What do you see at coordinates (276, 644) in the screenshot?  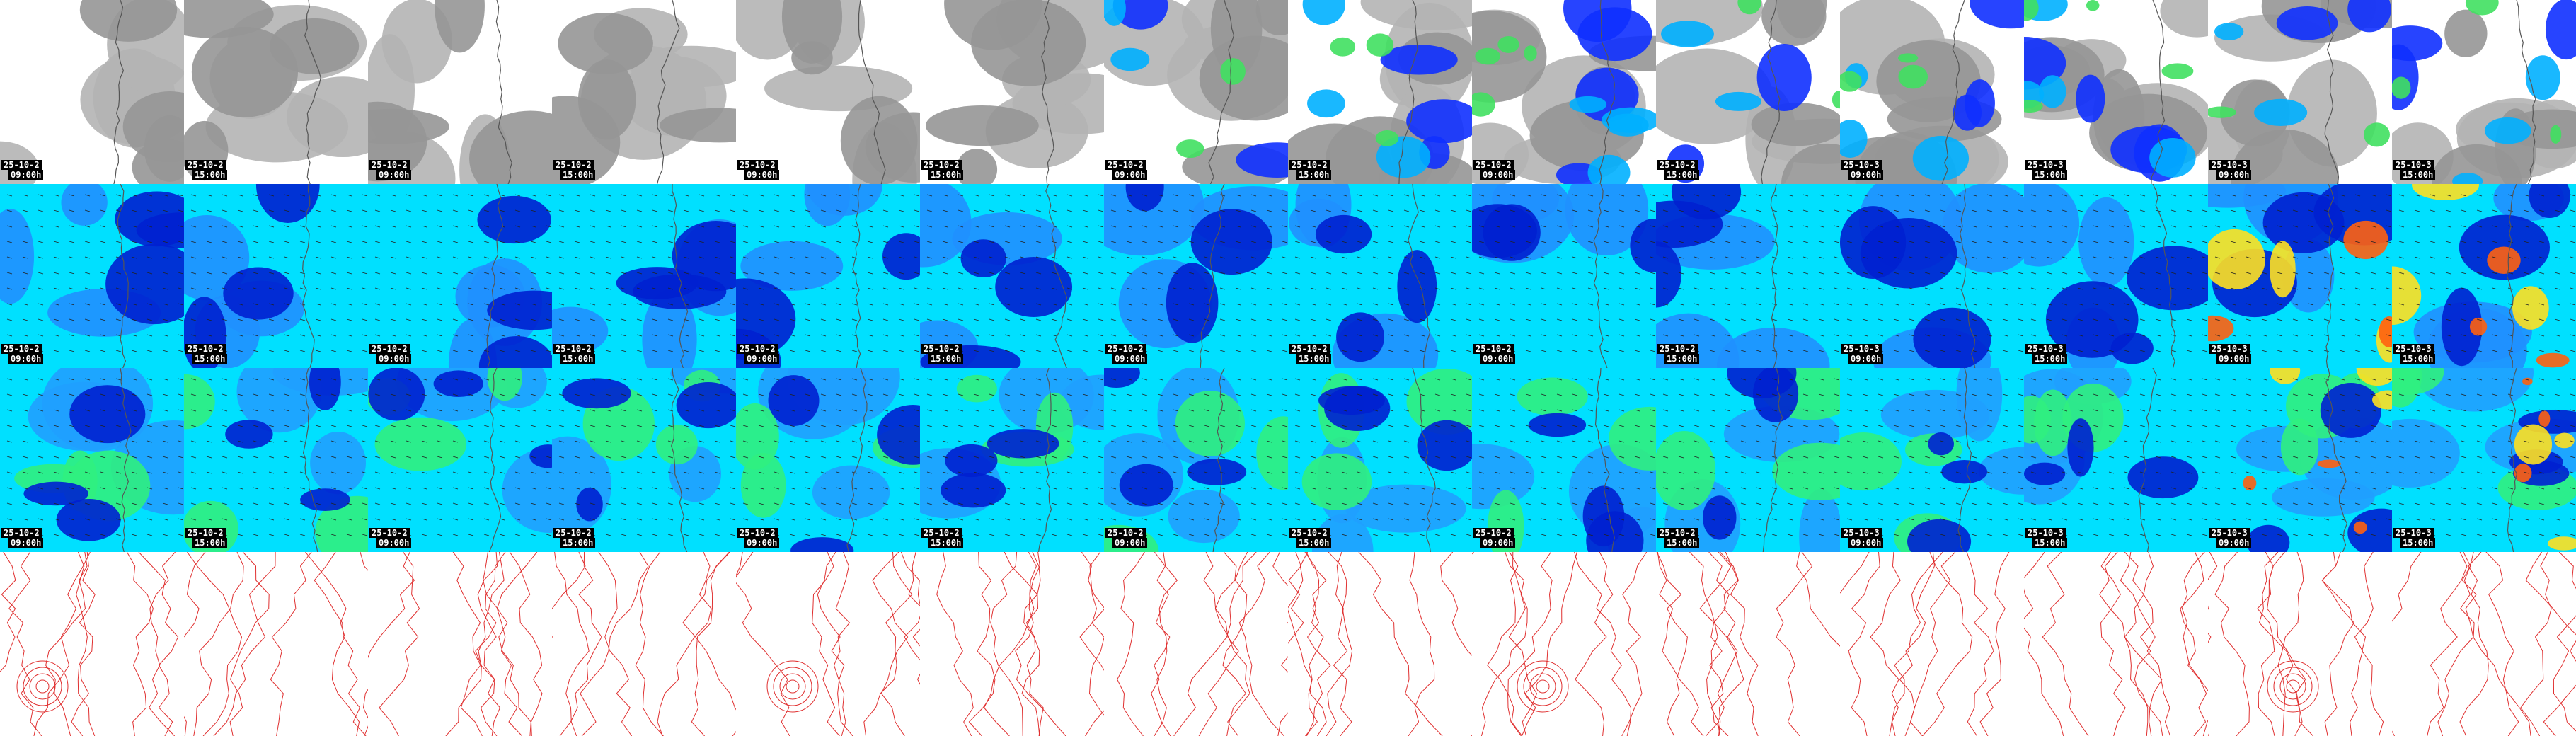 I see `map-bg` at bounding box center [276, 644].